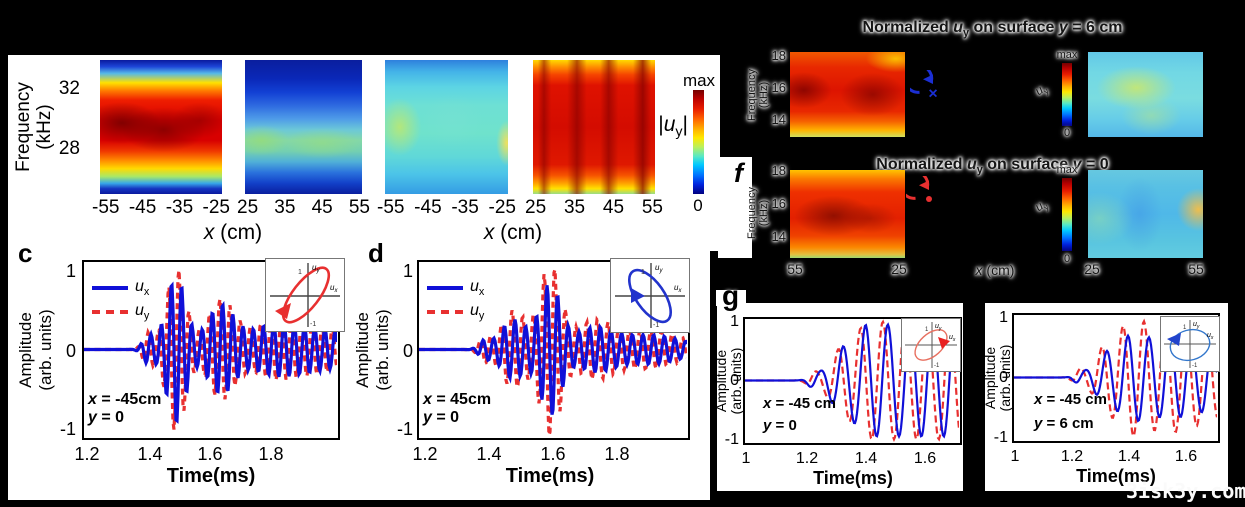 The height and width of the screenshot is (507, 1245). I want to click on d-polarization-inset: uy ux 1 -1, so click(650, 295).